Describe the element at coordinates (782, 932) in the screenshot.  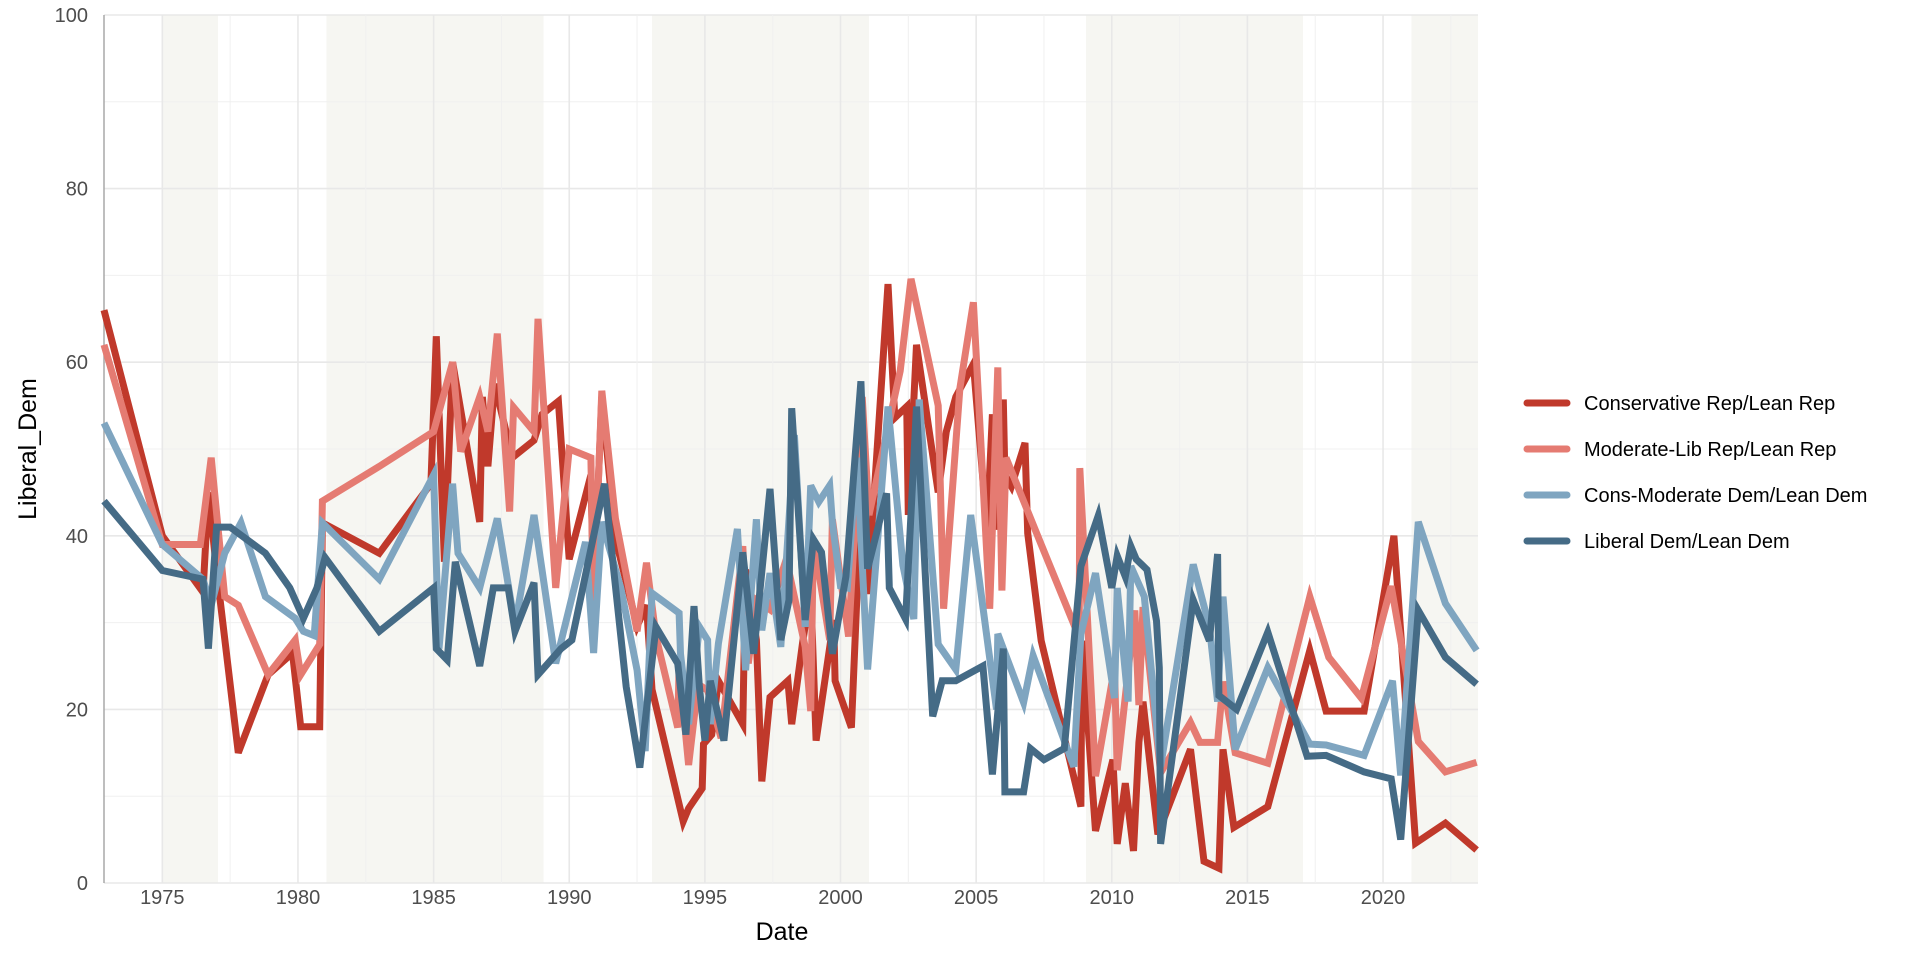
I see `x-axis-title: Date` at that location.